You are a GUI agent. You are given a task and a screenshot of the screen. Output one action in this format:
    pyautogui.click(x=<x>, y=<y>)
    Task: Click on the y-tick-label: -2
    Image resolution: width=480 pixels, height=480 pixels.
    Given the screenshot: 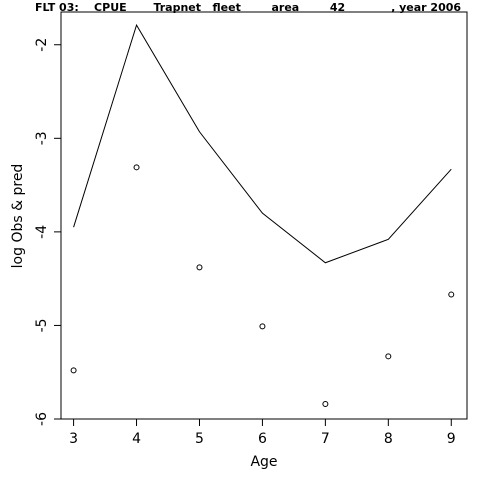 What is the action you would take?
    pyautogui.click(x=42, y=45)
    